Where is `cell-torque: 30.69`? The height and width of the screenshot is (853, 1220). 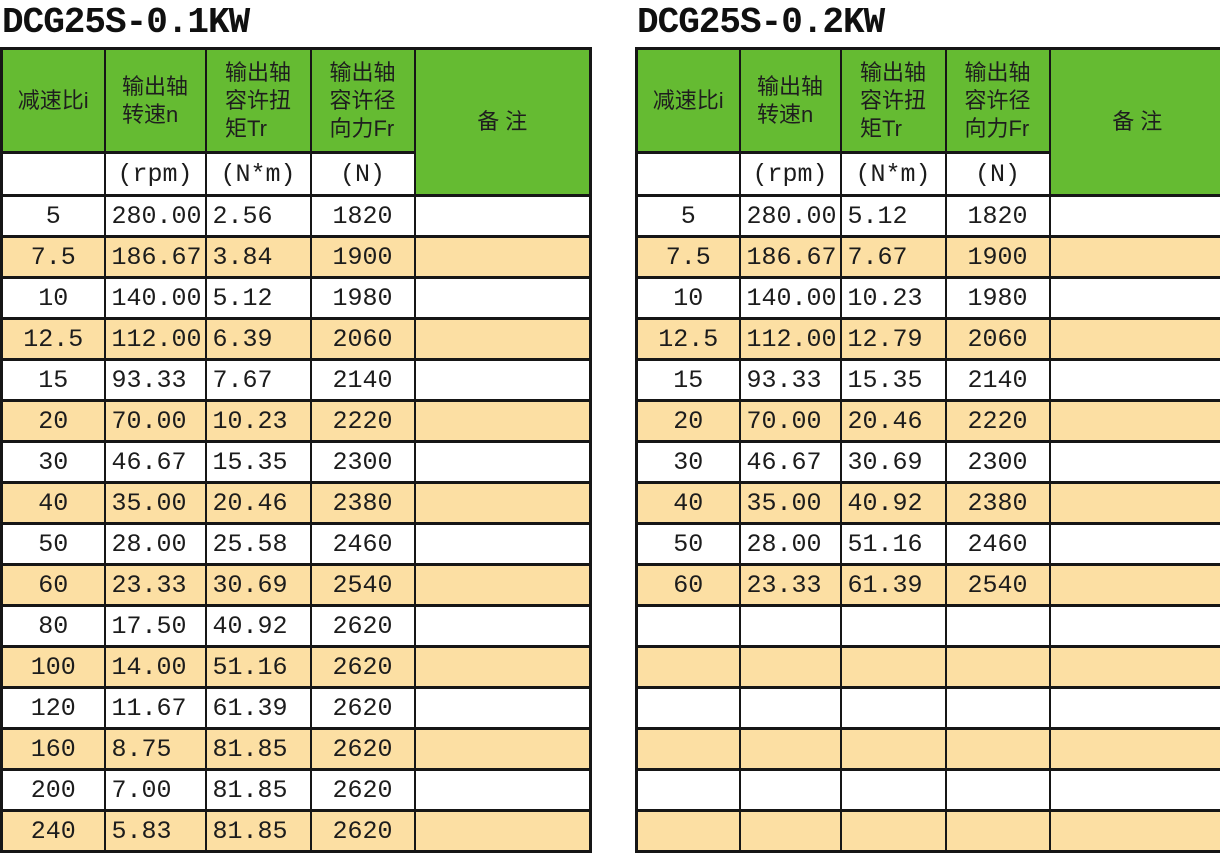
cell-torque: 30.69 is located at coordinates (258, 585).